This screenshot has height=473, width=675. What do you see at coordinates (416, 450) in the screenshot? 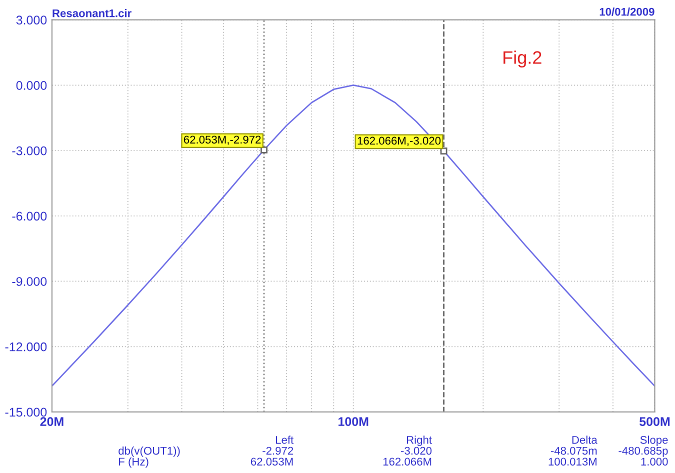
I see `text: -3.020` at bounding box center [416, 450].